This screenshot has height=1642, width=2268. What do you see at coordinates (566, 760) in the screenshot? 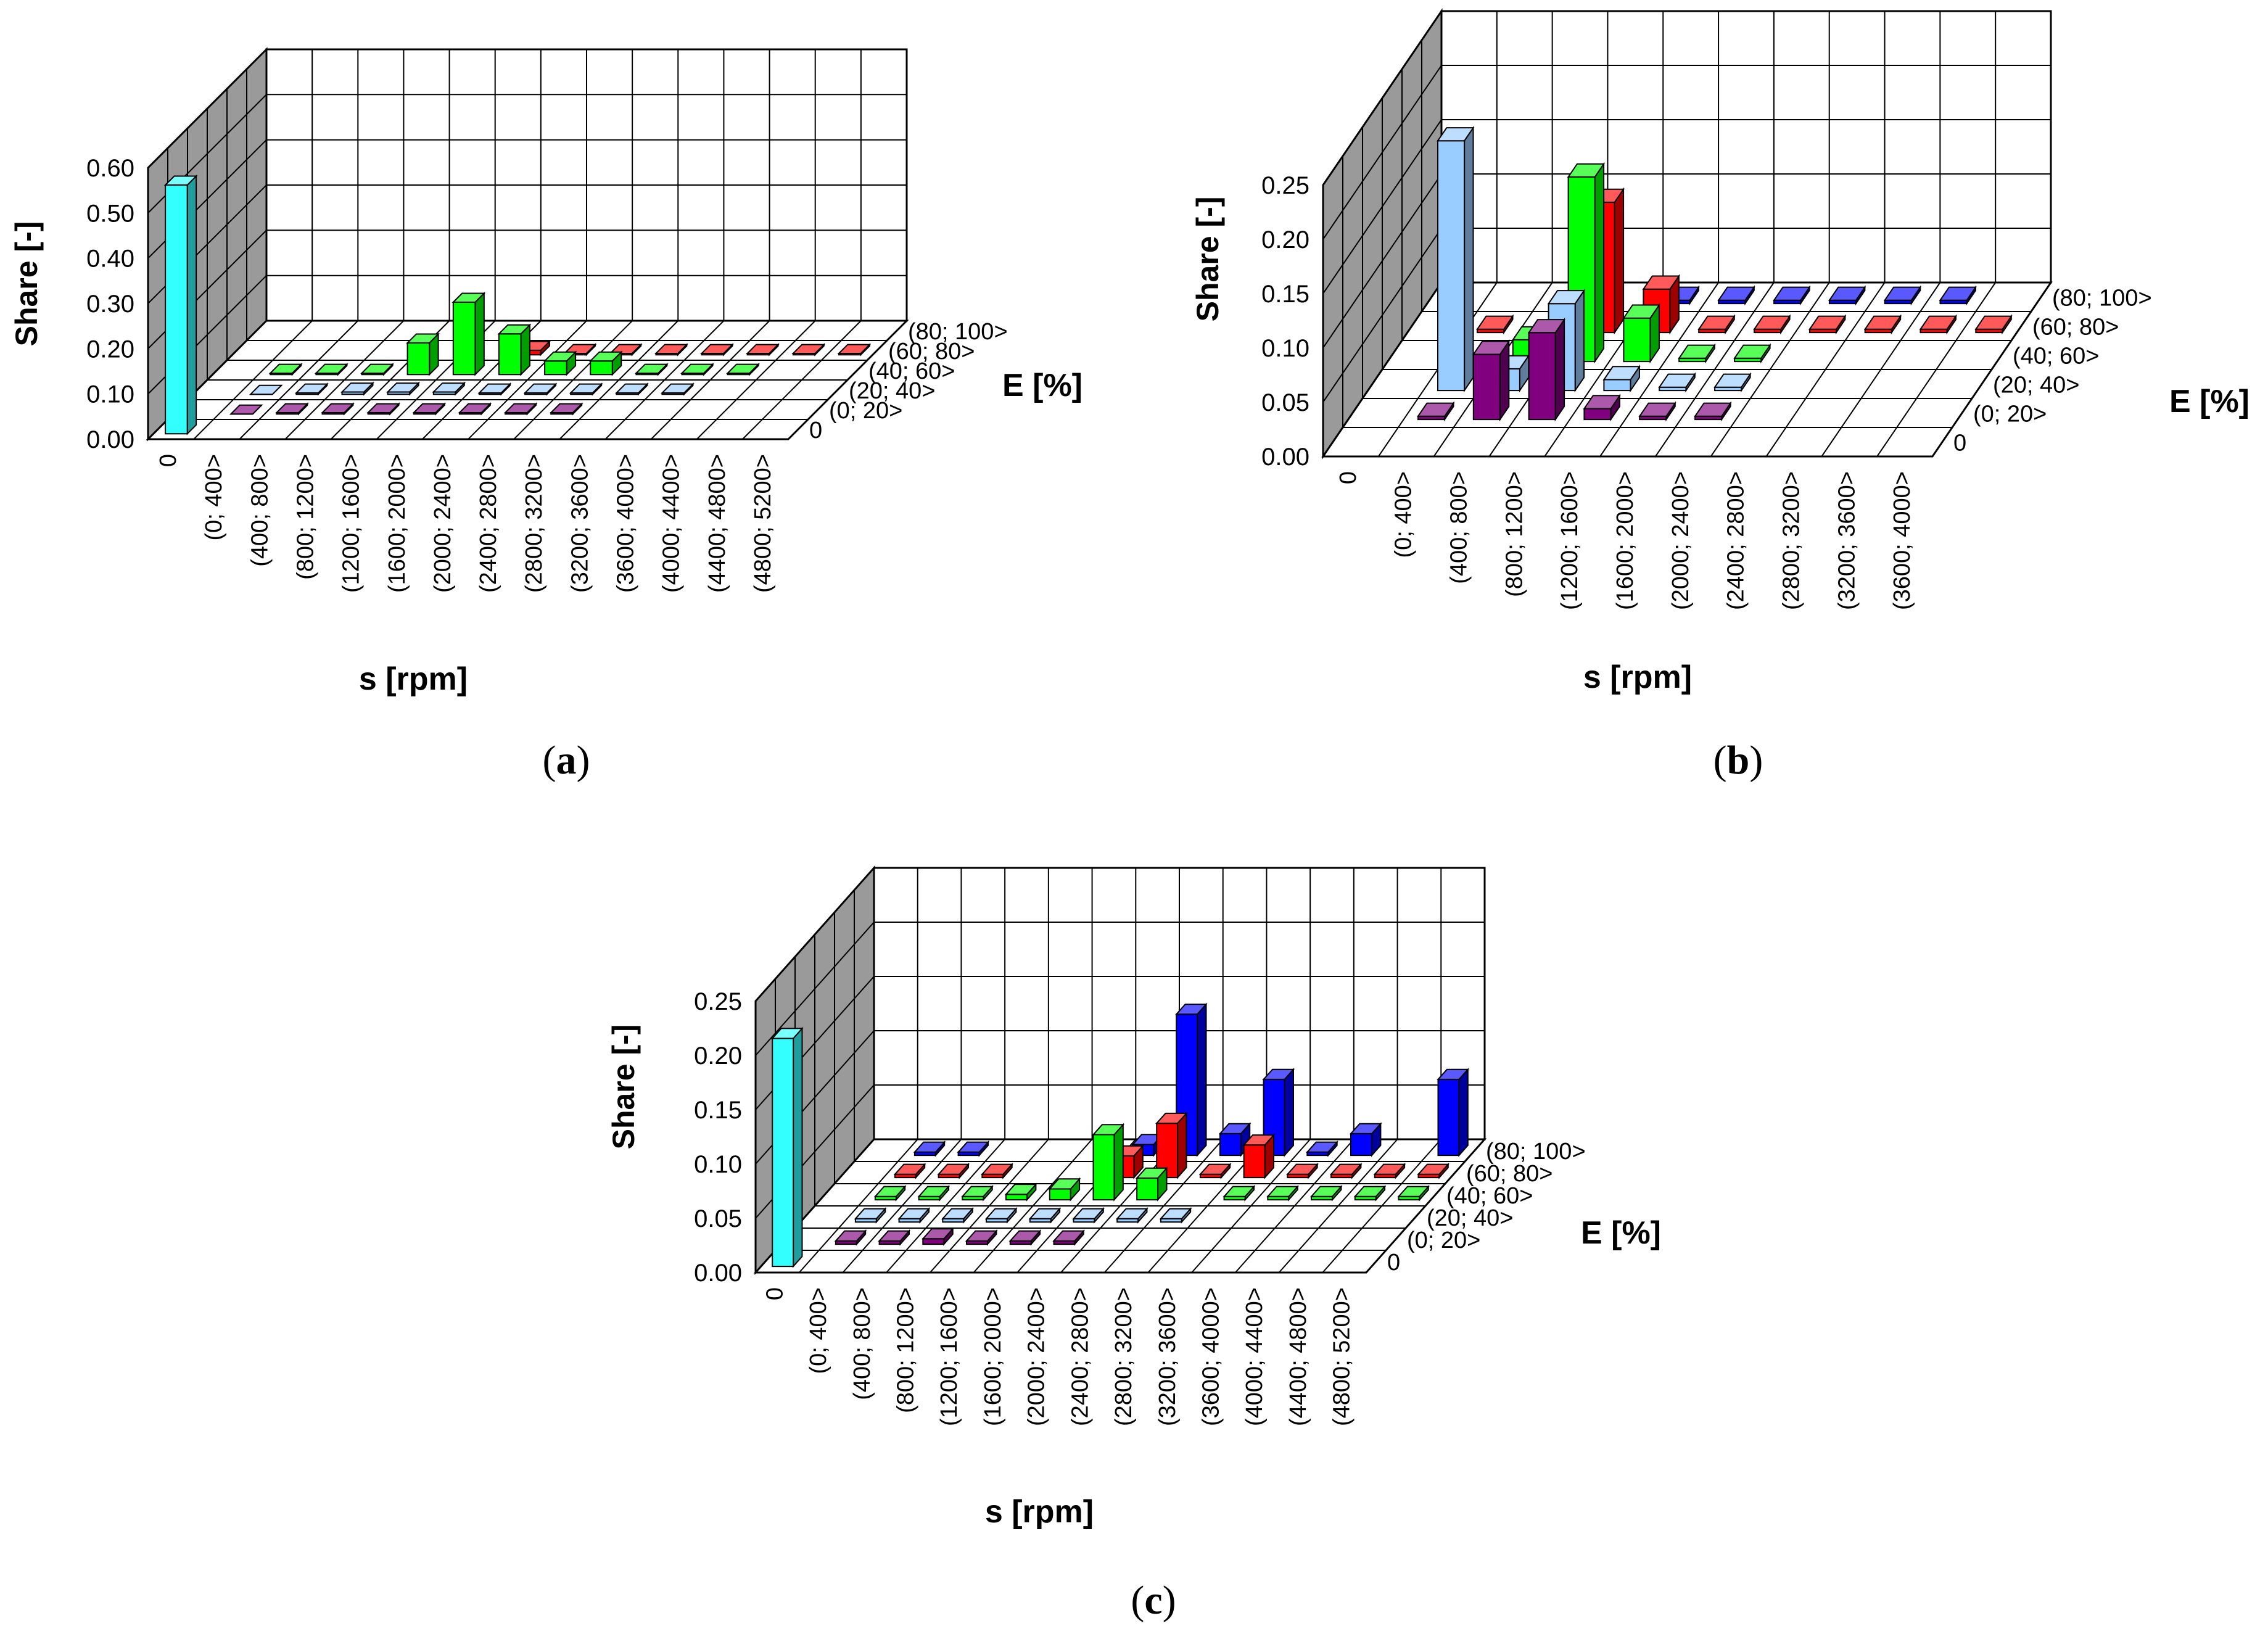
I see `panel-label-a: (a)` at bounding box center [566, 760].